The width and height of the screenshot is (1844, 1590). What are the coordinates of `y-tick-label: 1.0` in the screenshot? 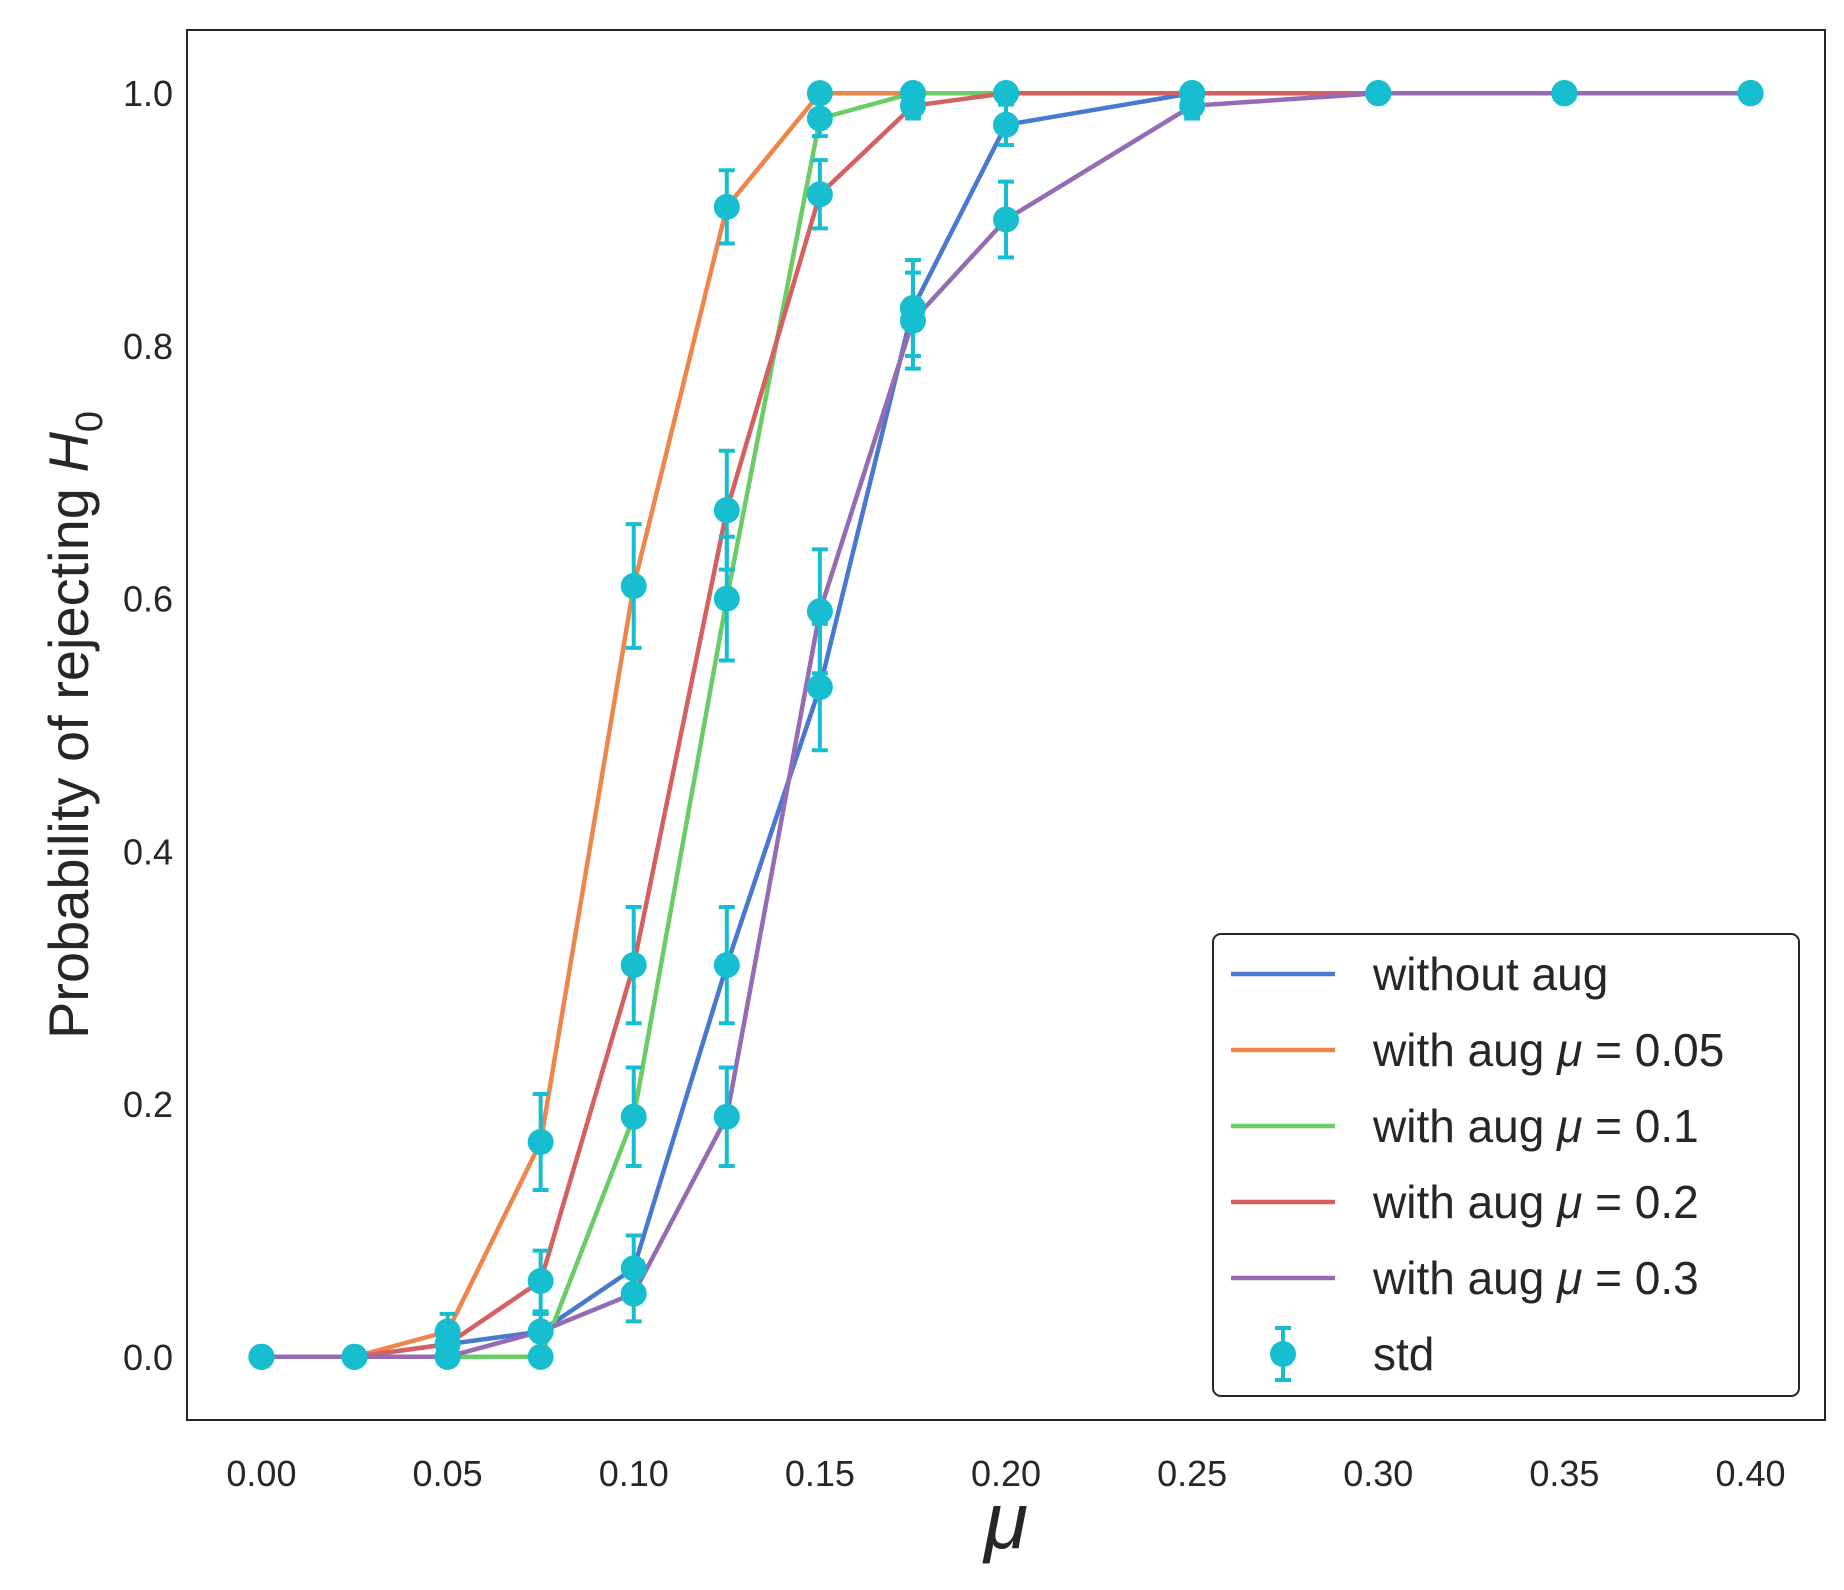 It's located at (148, 93).